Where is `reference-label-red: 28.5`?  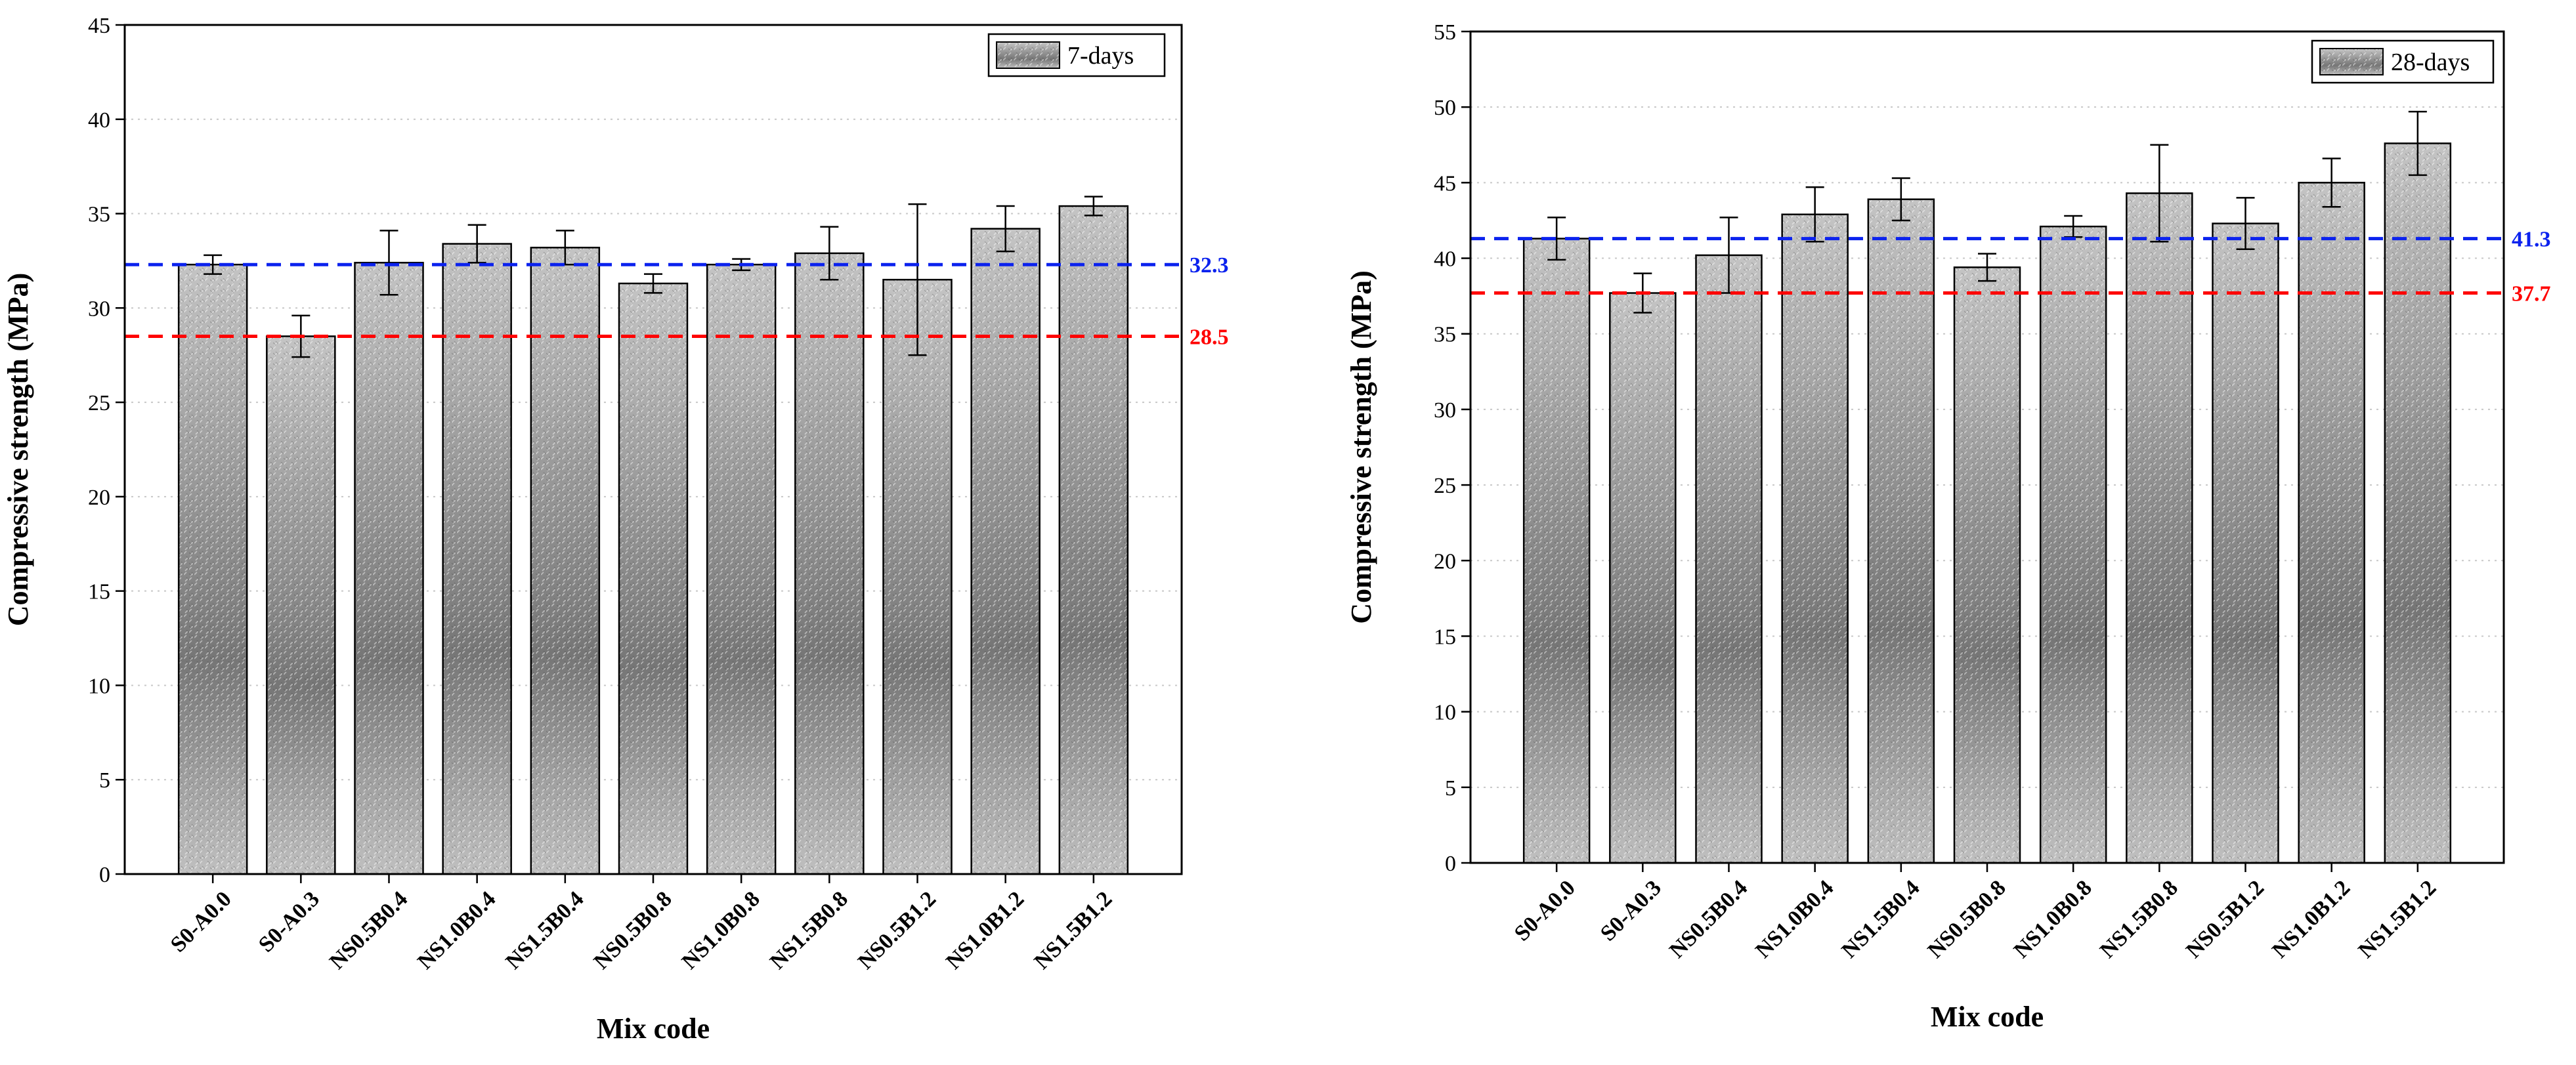 reference-label-red: 28.5 is located at coordinates (1209, 337).